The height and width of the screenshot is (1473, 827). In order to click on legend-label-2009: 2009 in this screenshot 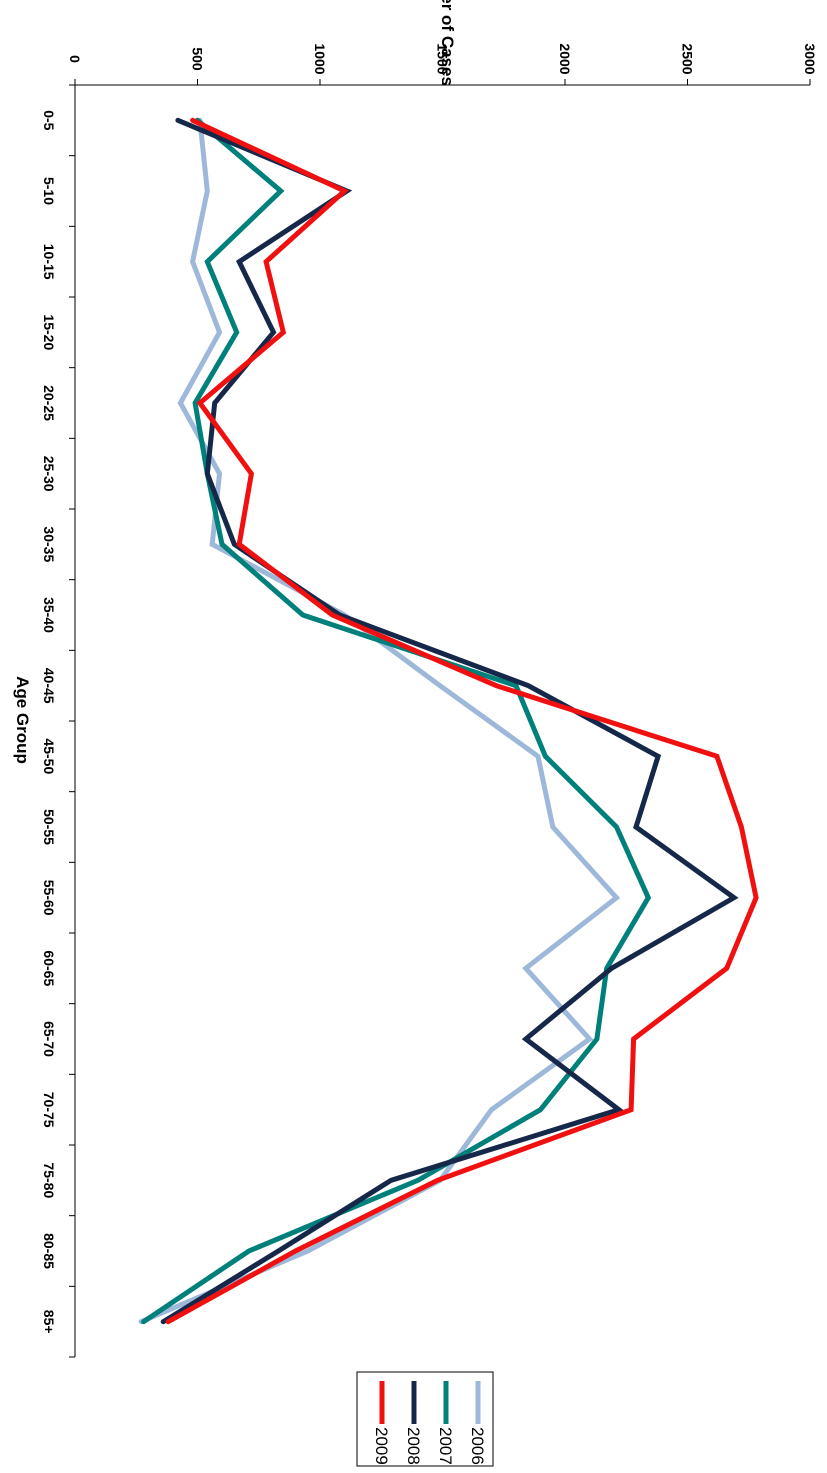, I will do `click(381, 1446)`.